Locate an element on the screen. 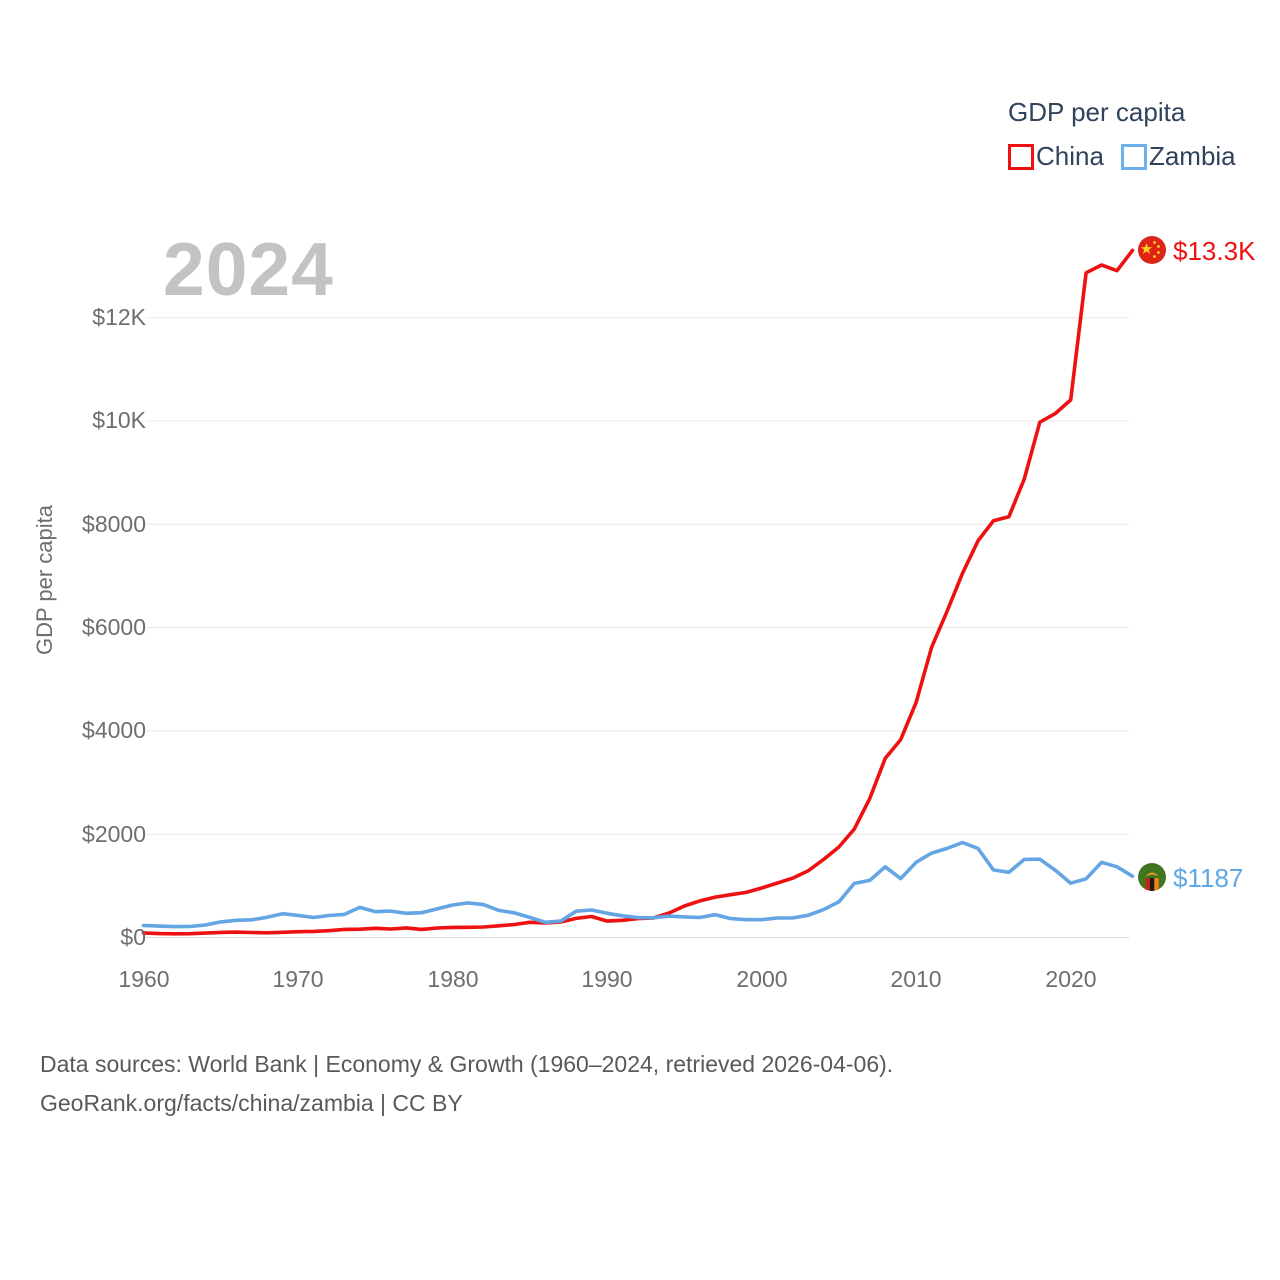 The image size is (1280, 1280). legend: GDP per capita China Zambia is located at coordinates (1122, 134).